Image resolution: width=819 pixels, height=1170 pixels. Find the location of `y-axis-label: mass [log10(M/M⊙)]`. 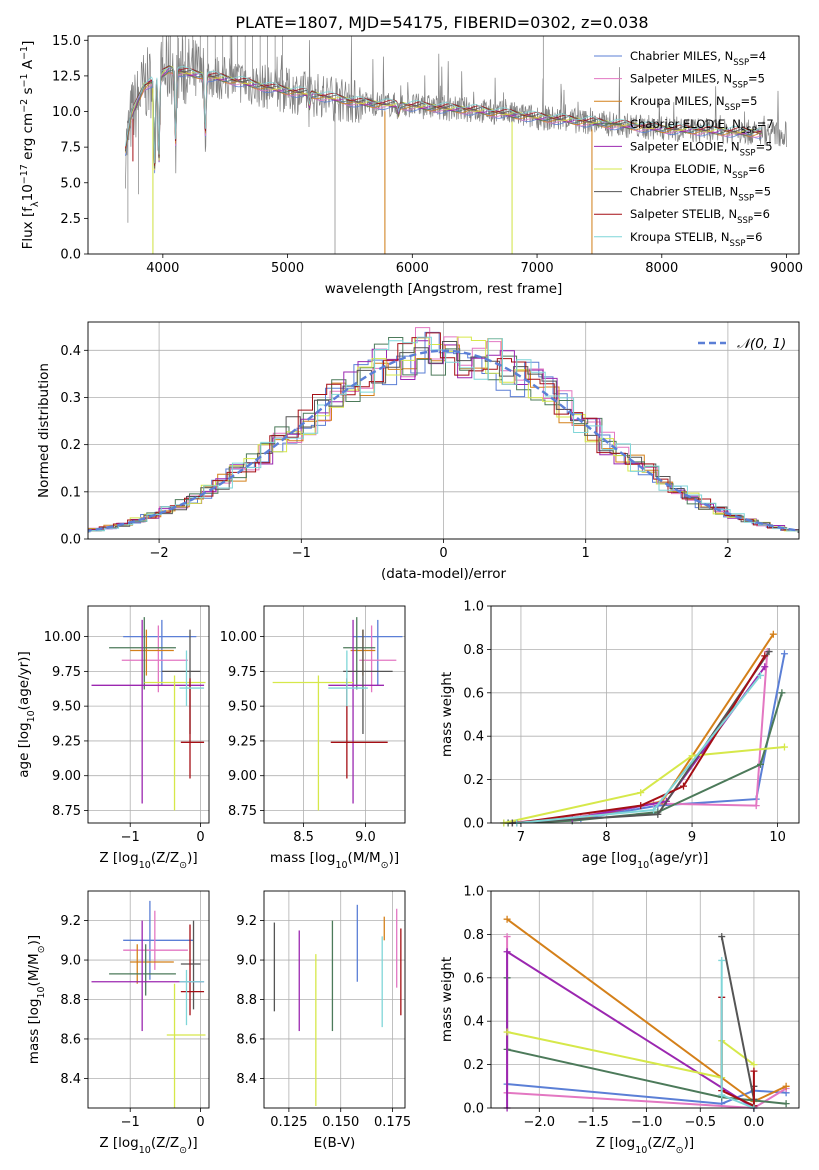

y-axis-label: mass [log10(M/M⊙)] is located at coordinates (36, 999).